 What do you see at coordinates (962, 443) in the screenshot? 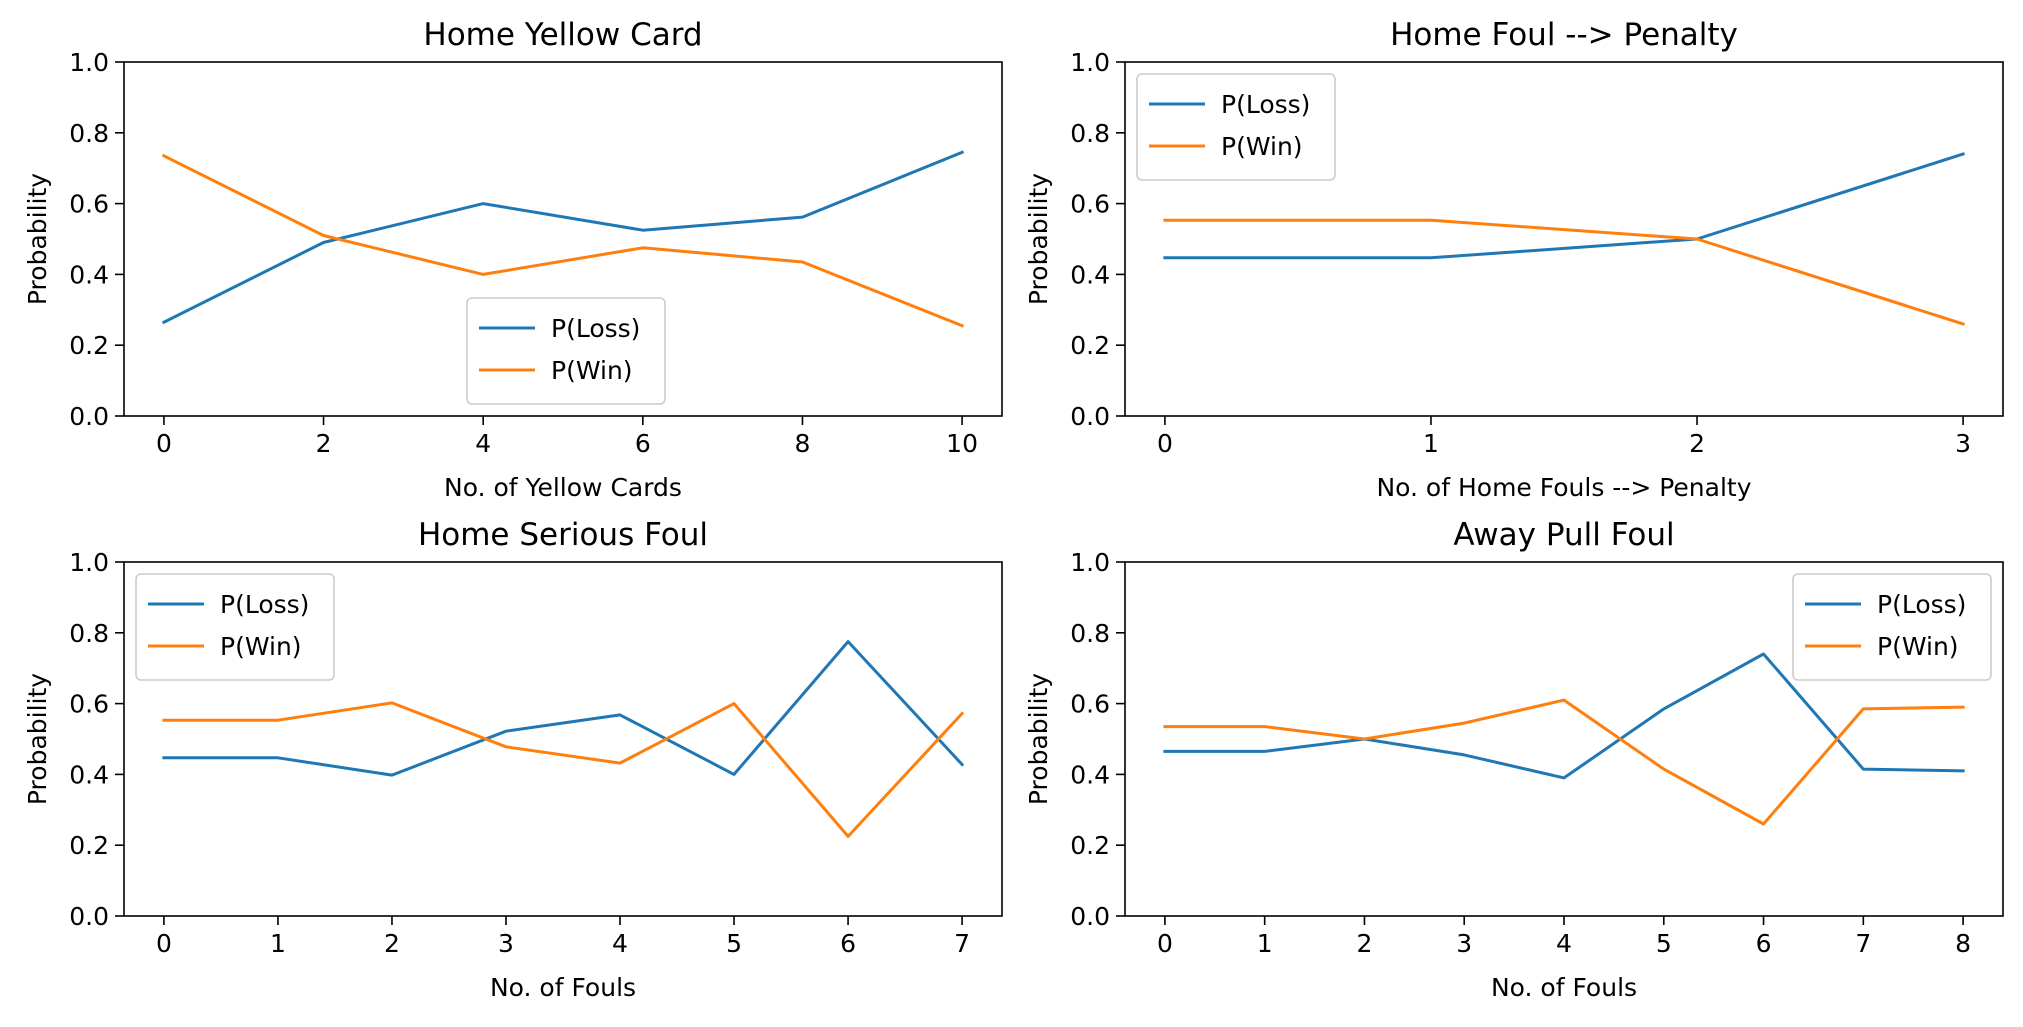
I see `x-tick-label: 10` at bounding box center [962, 443].